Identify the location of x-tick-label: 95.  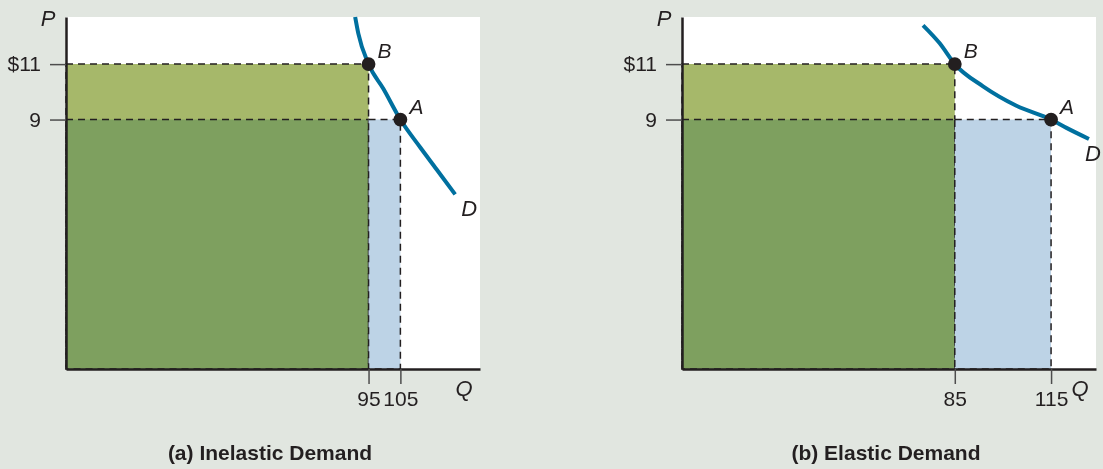
(369, 398).